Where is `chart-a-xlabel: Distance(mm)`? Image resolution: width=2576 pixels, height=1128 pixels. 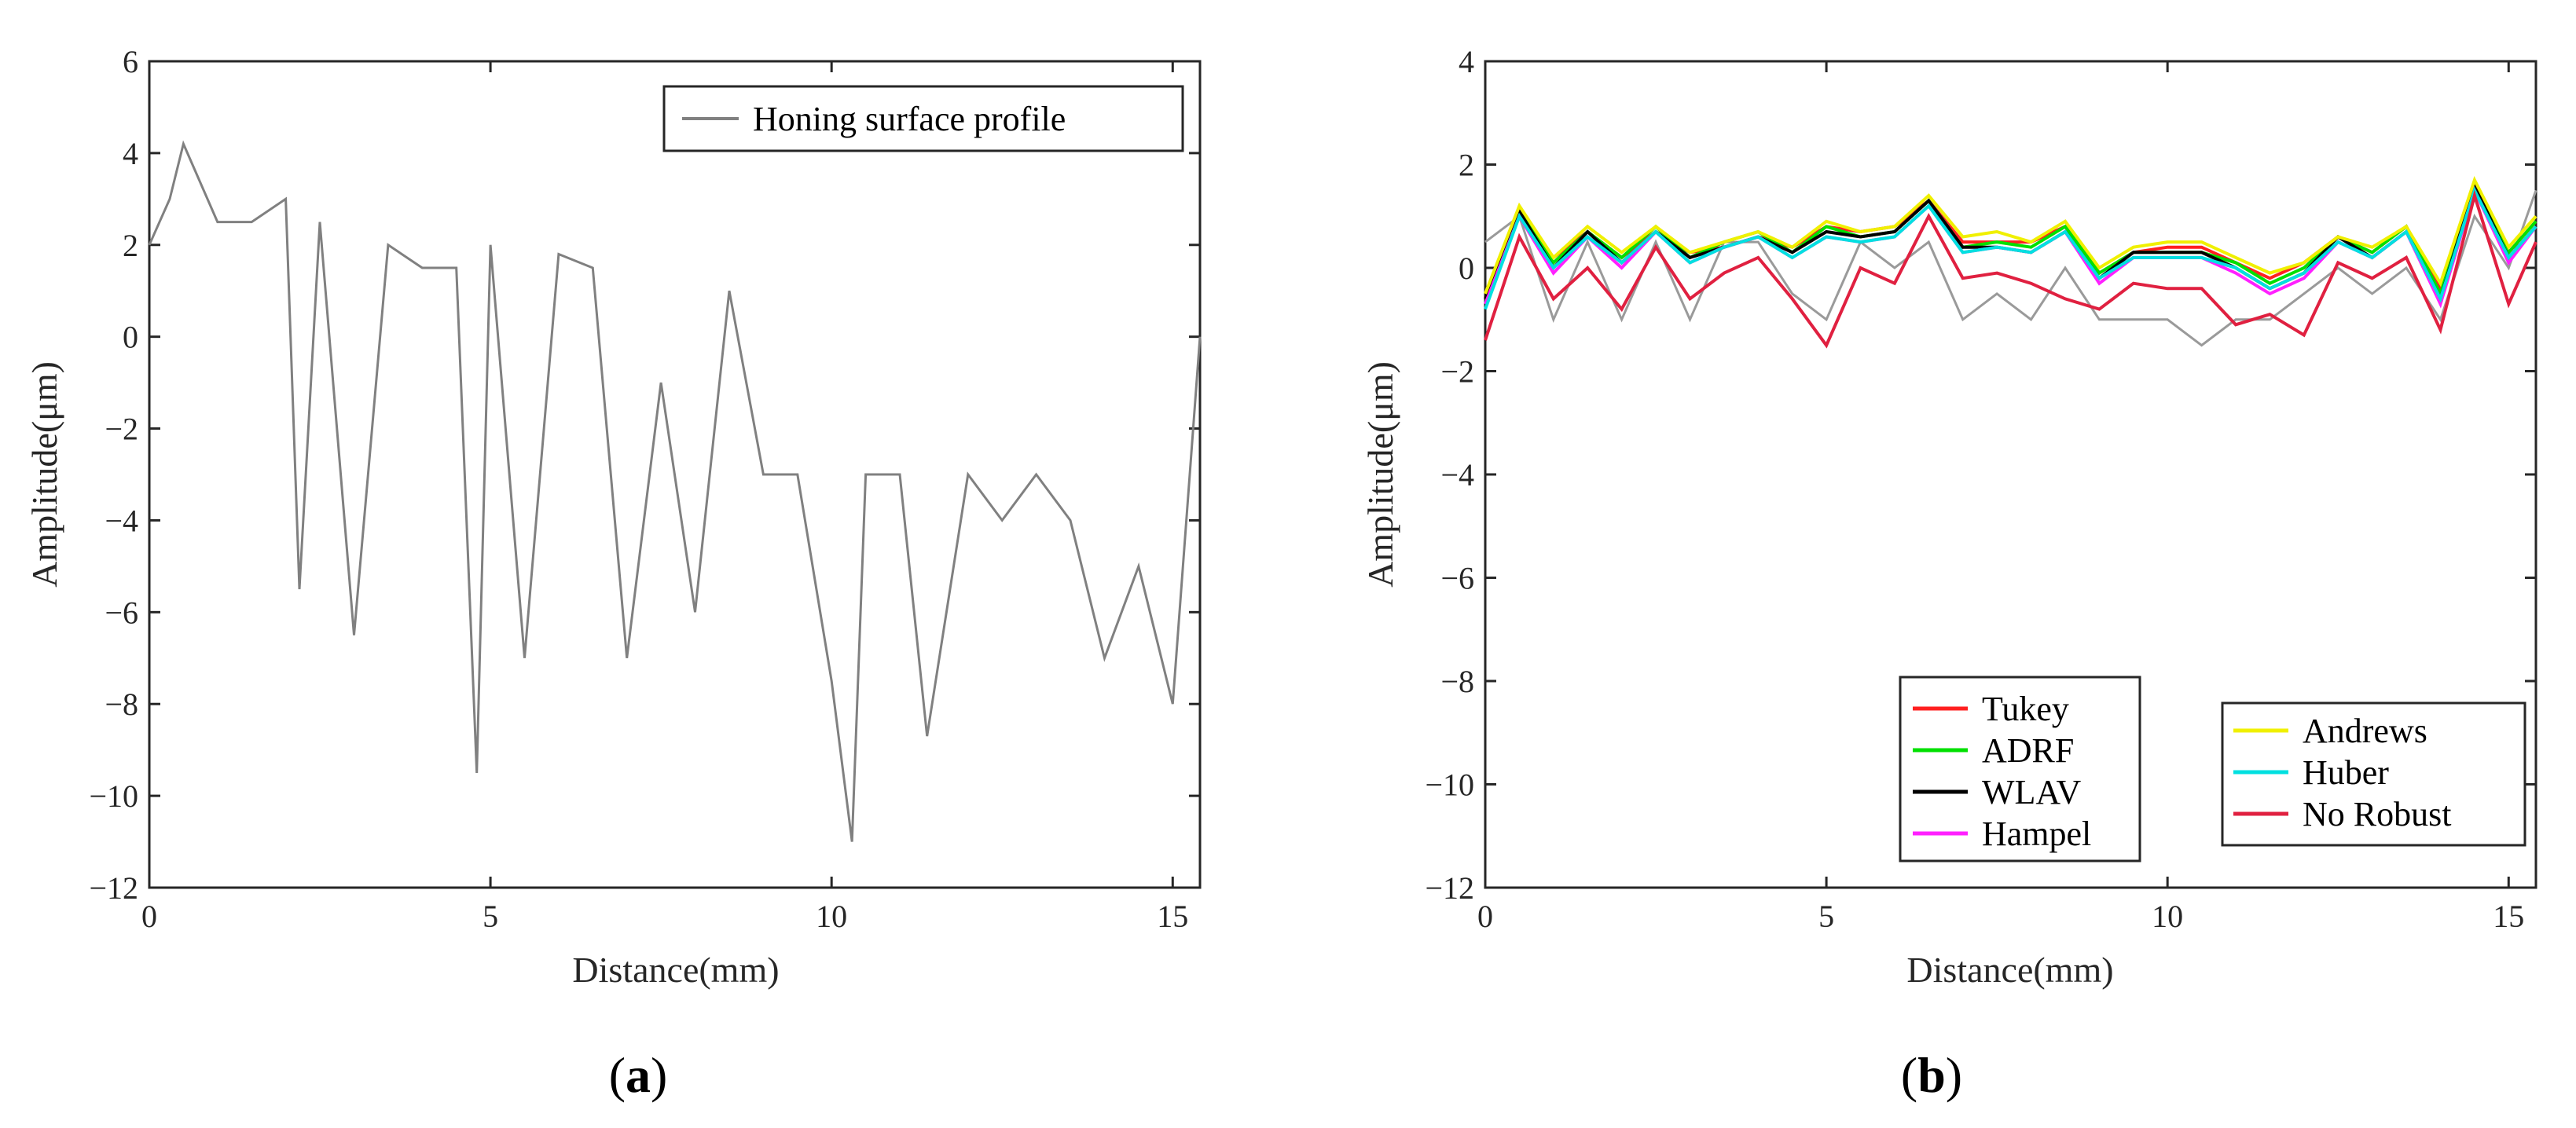
chart-a-xlabel: Distance(mm) is located at coordinates (675, 970).